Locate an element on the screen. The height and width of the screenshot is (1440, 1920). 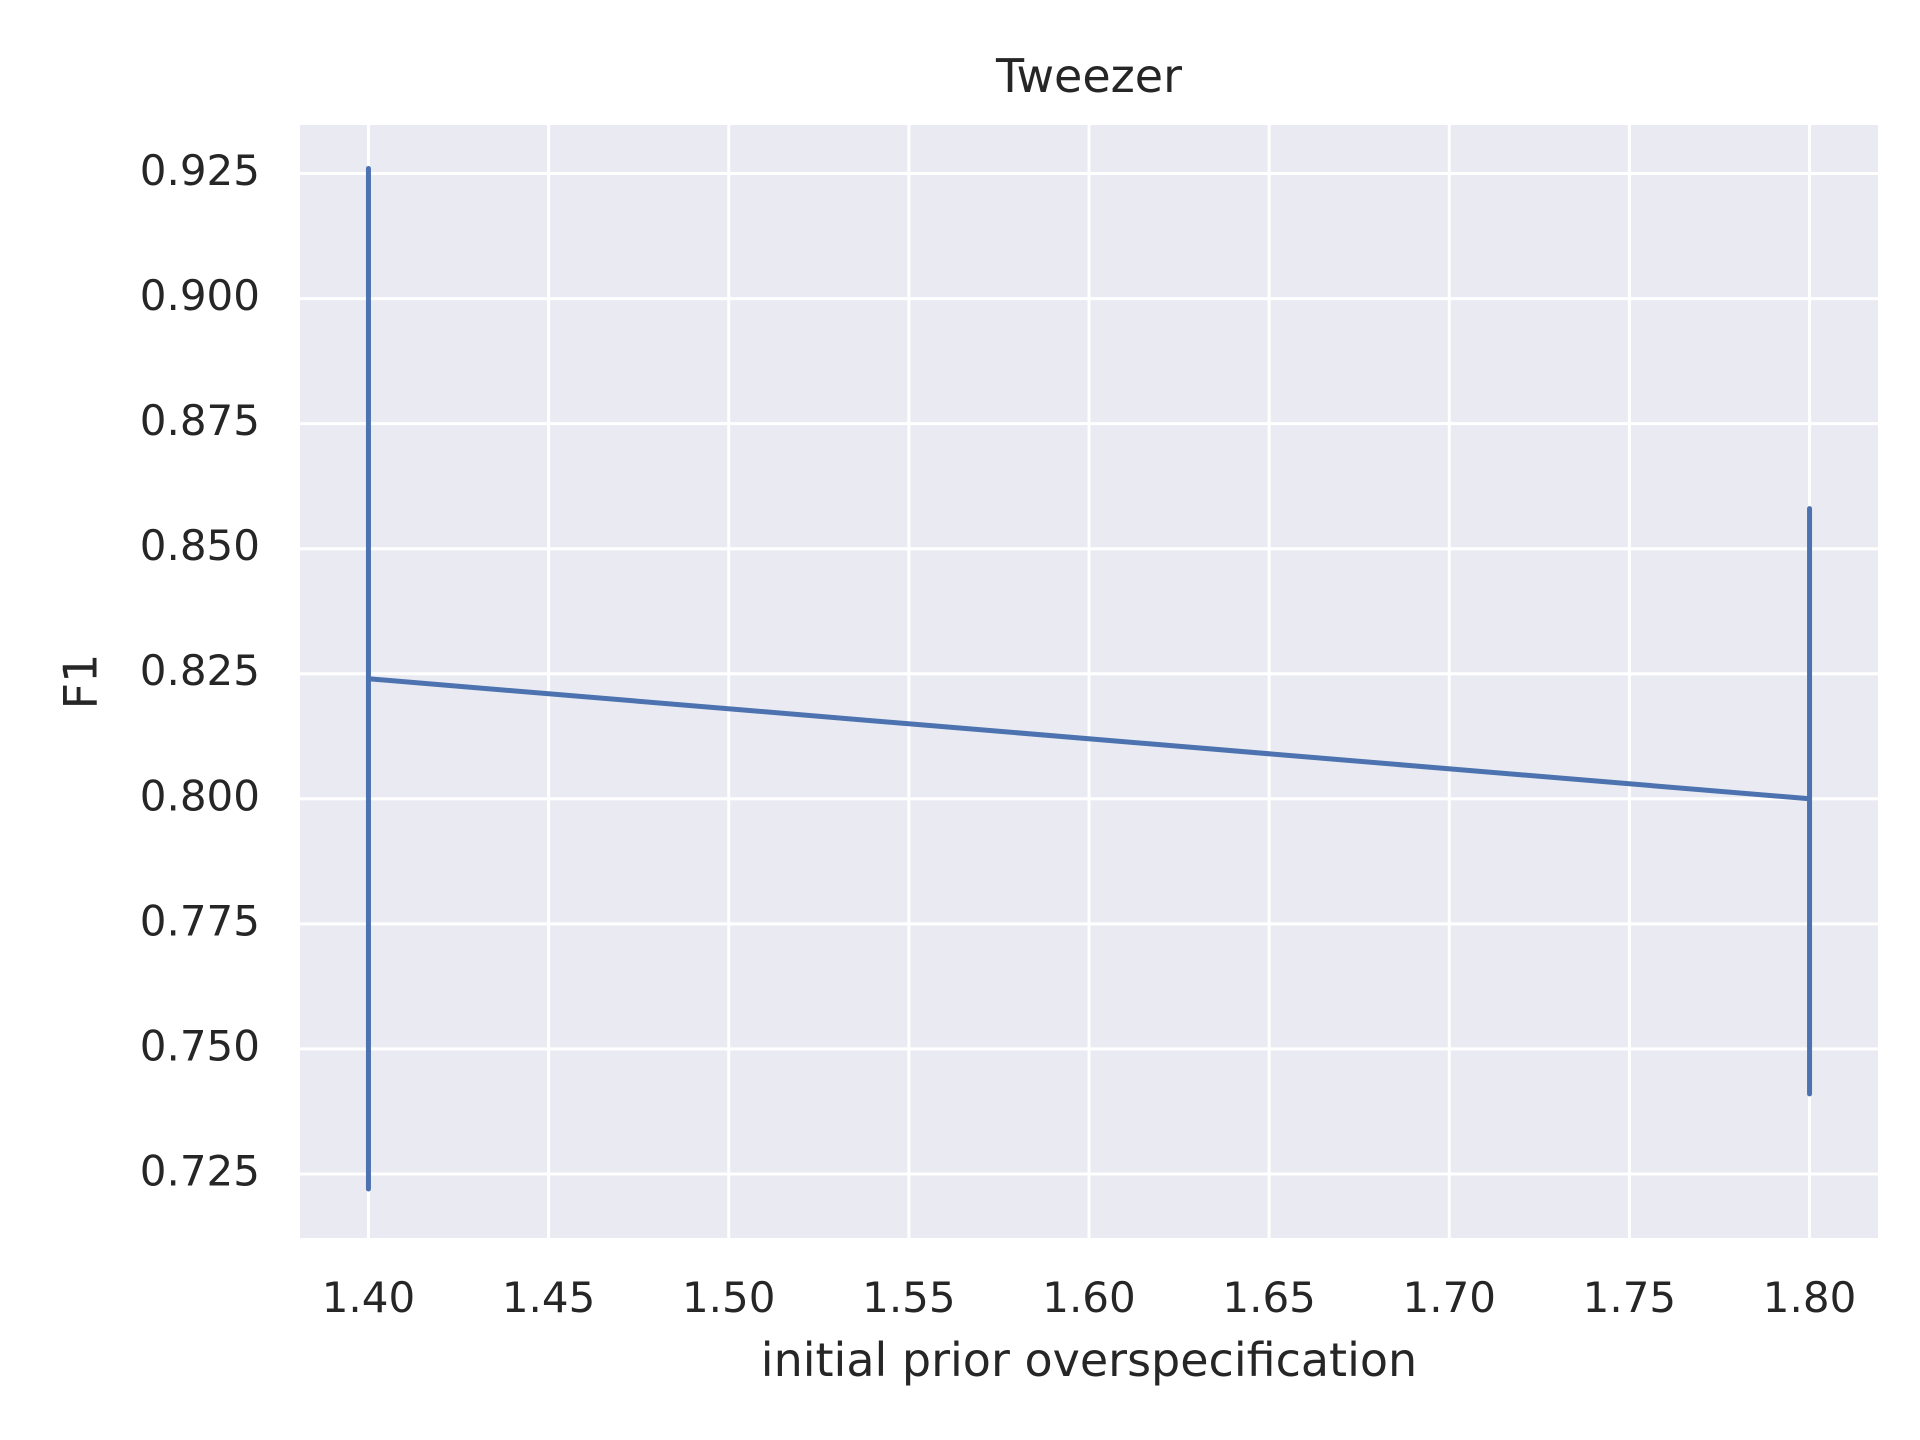
x-tick-label: 1.50 is located at coordinates (729, 1297).